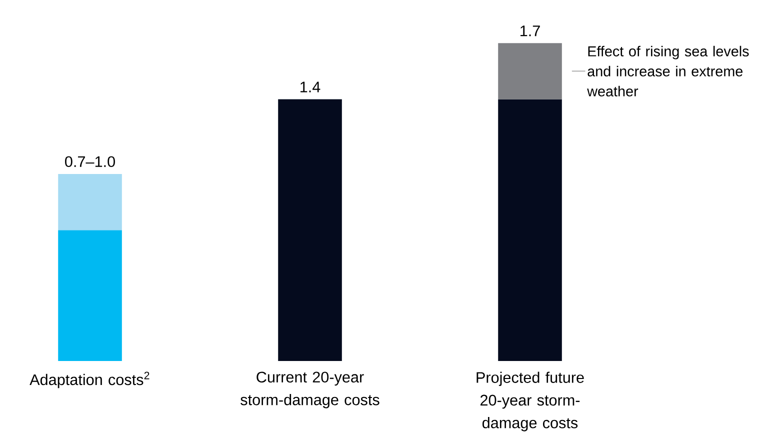 This screenshot has height=445, width=766. Describe the element at coordinates (90, 162) in the screenshot. I see `total-label: 0.7–1.0` at that location.